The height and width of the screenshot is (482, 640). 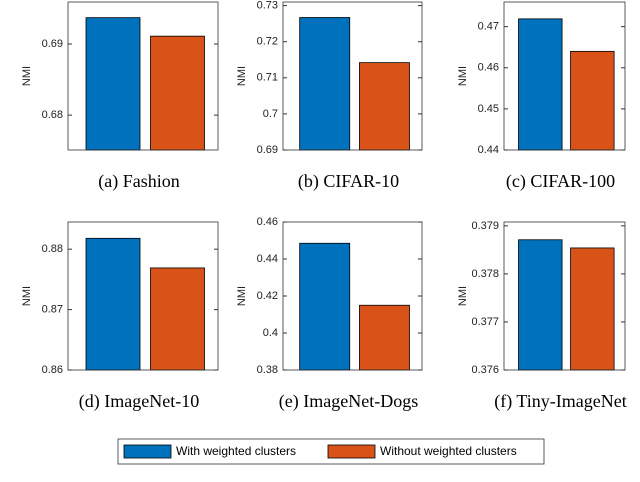 What do you see at coordinates (52, 309) in the screenshot?
I see `y-tick-label: 0.87` at bounding box center [52, 309].